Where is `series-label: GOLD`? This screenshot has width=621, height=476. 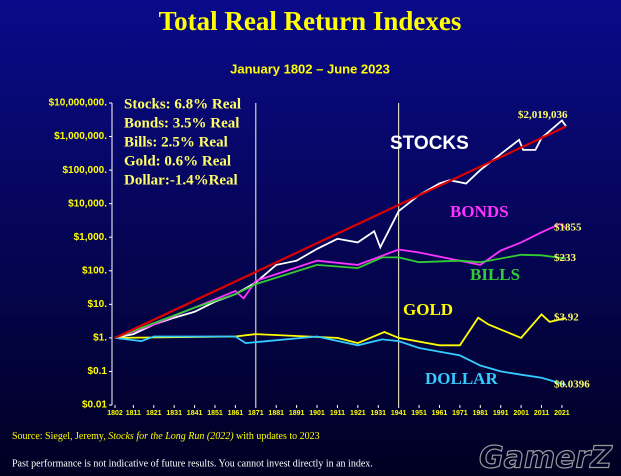 series-label: GOLD is located at coordinates (428, 309).